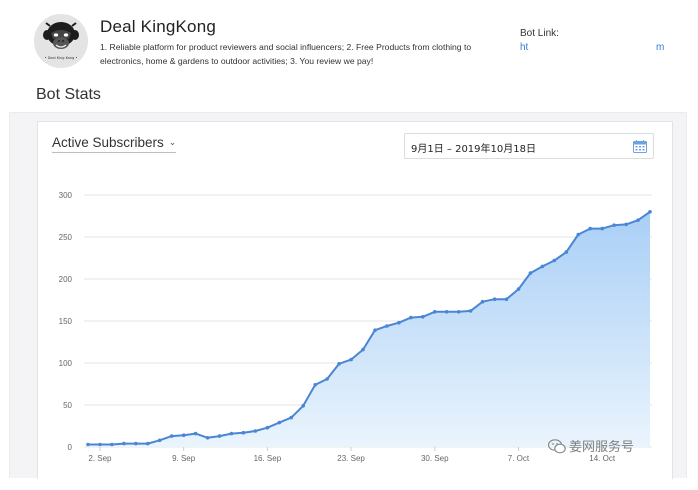 The image size is (698, 490). I want to click on x-tick-label: 16. Sep, so click(268, 458).